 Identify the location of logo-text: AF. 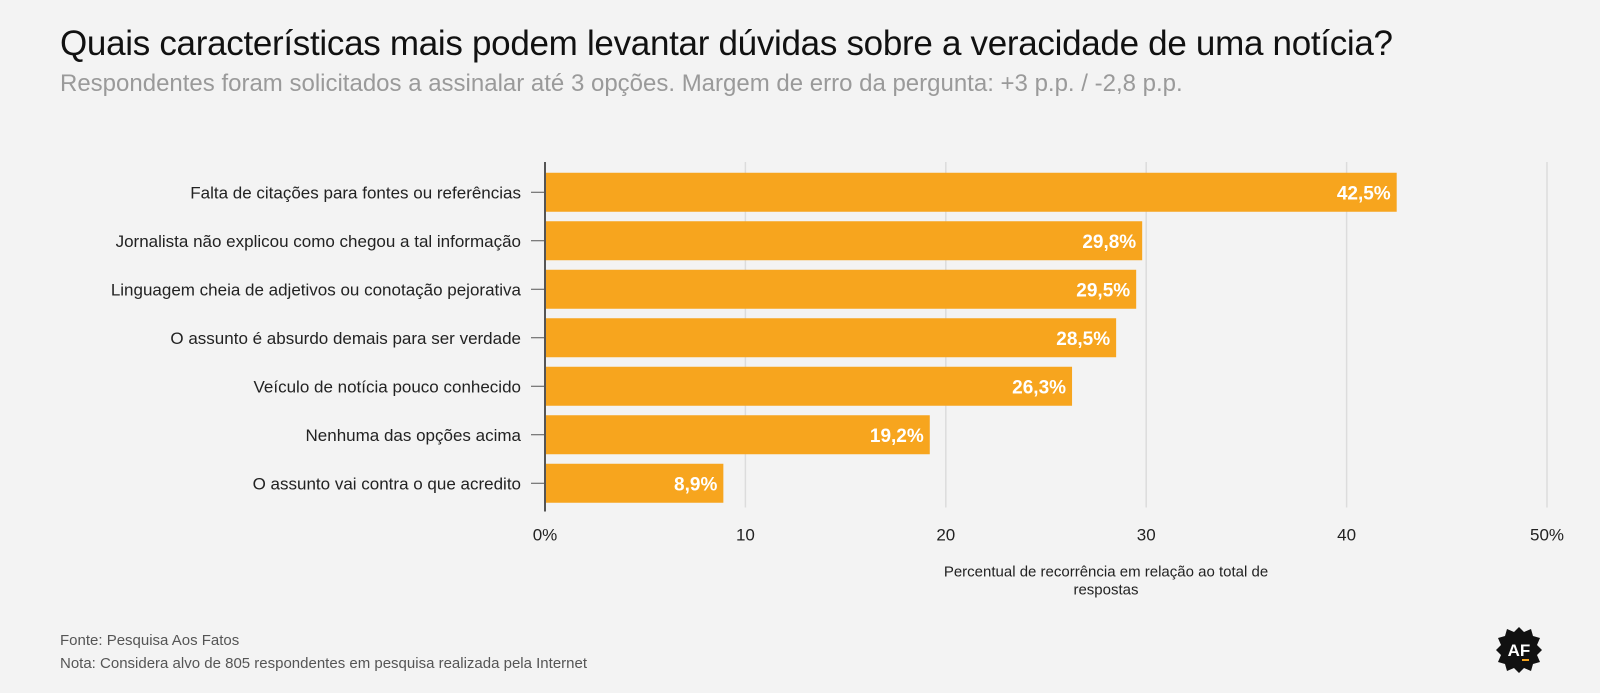
(1519, 650).